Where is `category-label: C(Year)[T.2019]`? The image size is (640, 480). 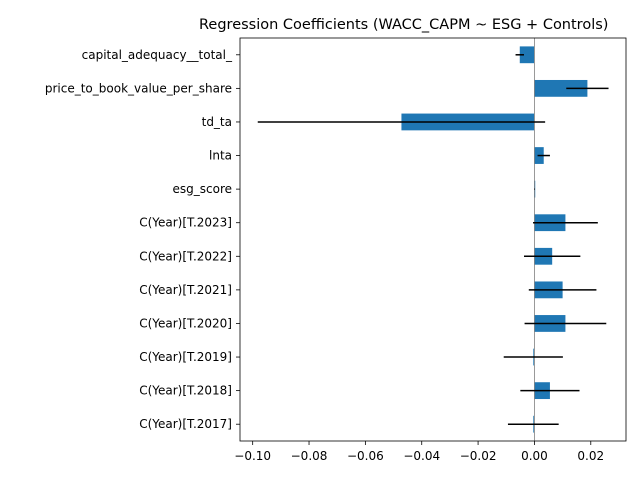
category-label: C(Year)[T.2019] is located at coordinates (185, 357).